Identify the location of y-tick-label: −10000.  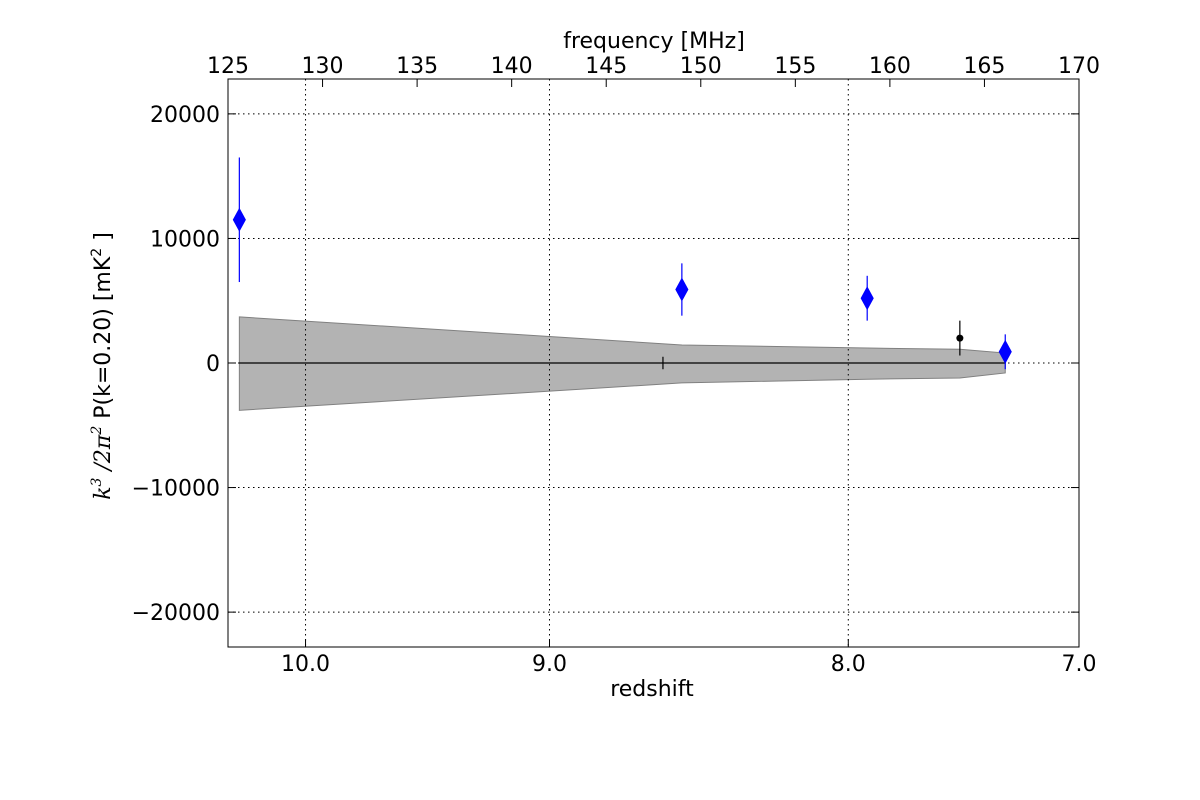
(176, 489).